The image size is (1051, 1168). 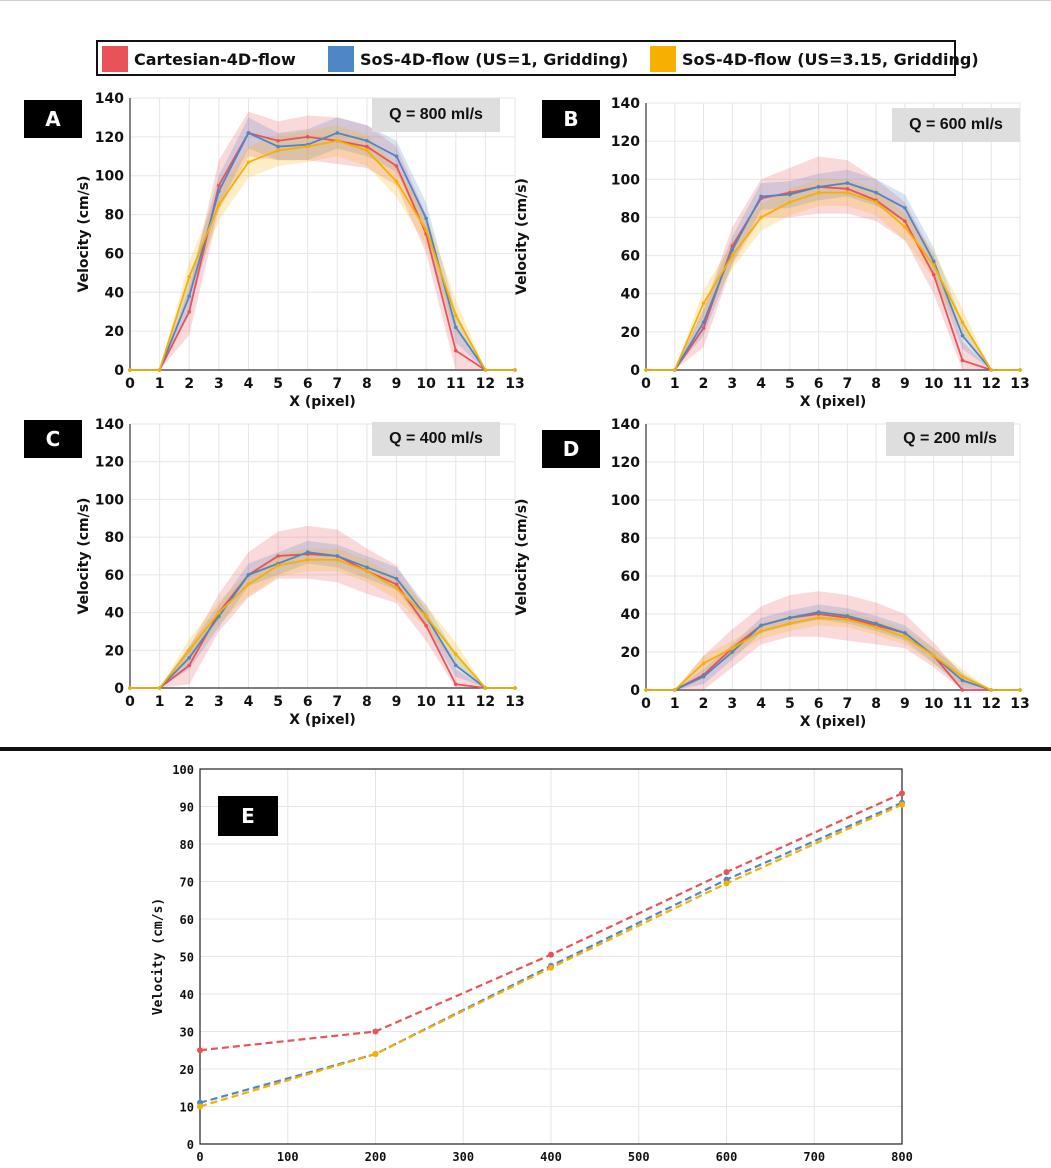 I want to click on y-tick-label: 90, so click(x=187, y=808).